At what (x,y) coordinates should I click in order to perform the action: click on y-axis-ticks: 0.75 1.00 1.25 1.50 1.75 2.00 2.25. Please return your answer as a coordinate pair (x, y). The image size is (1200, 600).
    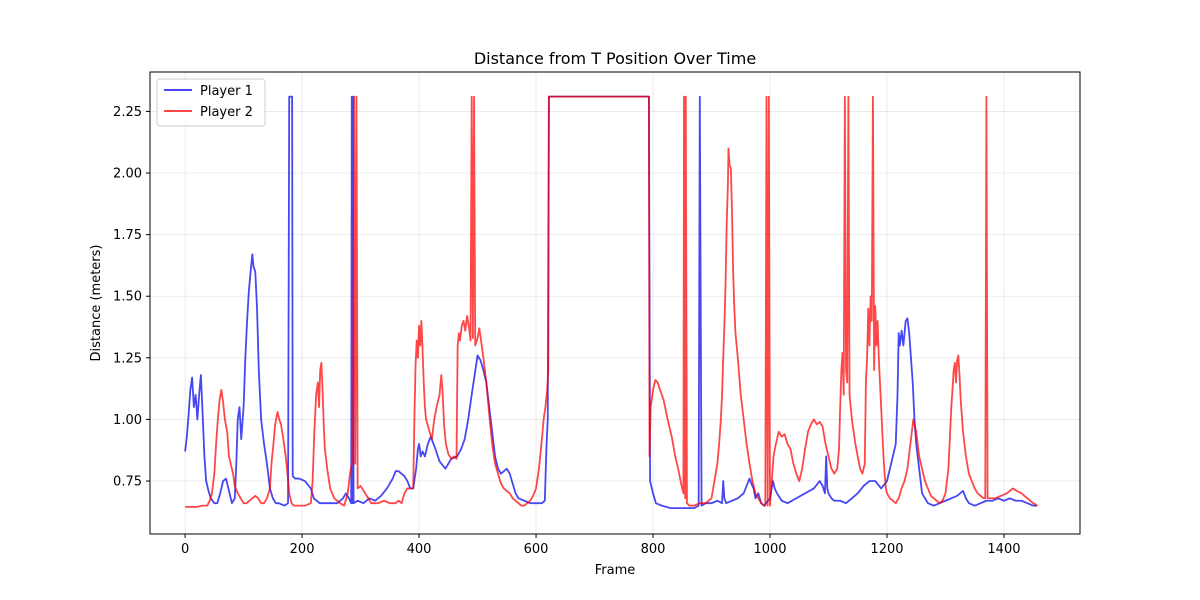
    Looking at the image, I should click on (131, 297).